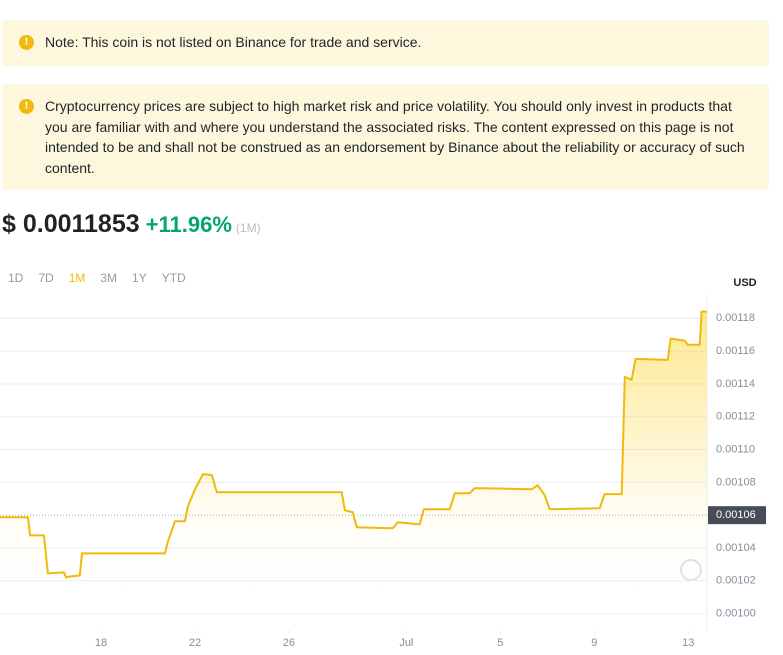  What do you see at coordinates (139, 278) in the screenshot?
I see `range-tab: 1Y` at bounding box center [139, 278].